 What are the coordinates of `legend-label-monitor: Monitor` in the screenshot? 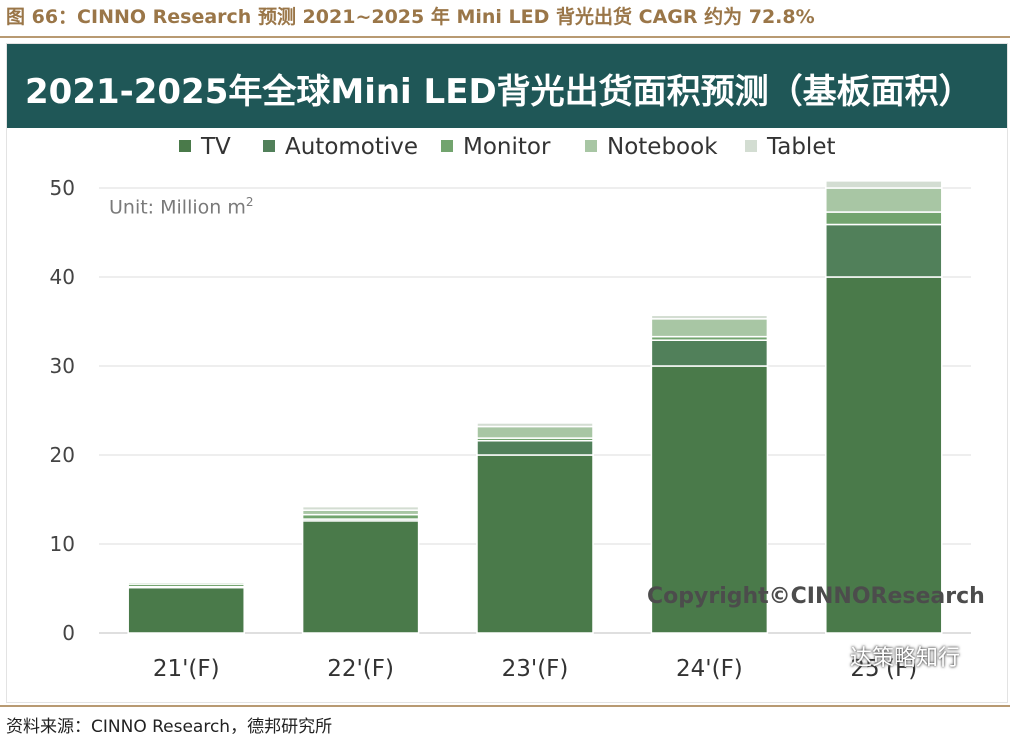 It's located at (507, 147).